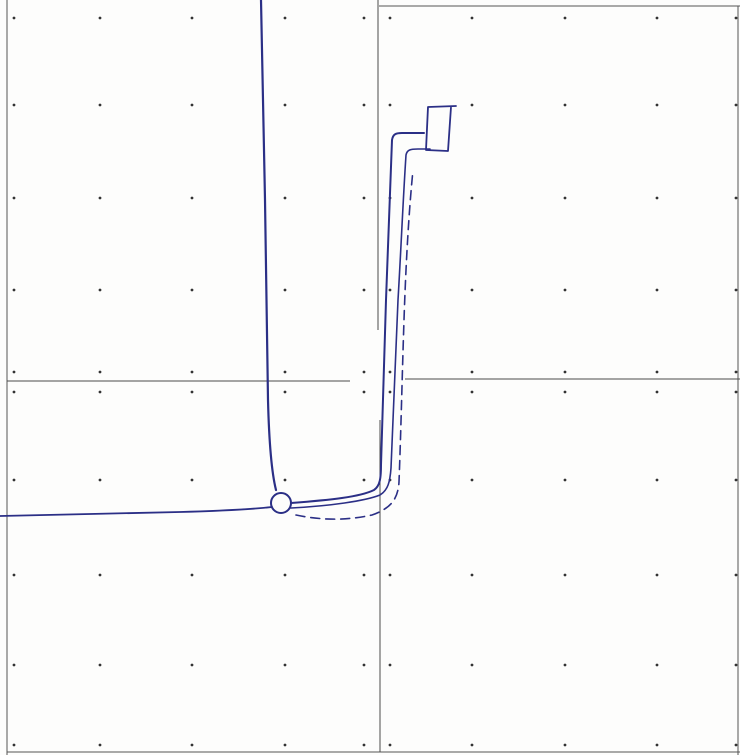  I want to click on horizontal-pen-stroke, so click(136, 511).